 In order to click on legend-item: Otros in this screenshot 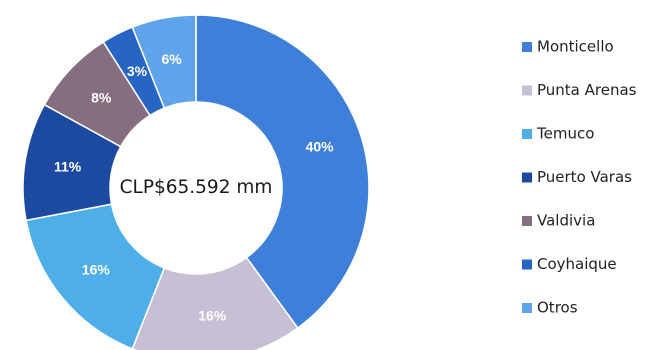, I will do `click(550, 308)`.